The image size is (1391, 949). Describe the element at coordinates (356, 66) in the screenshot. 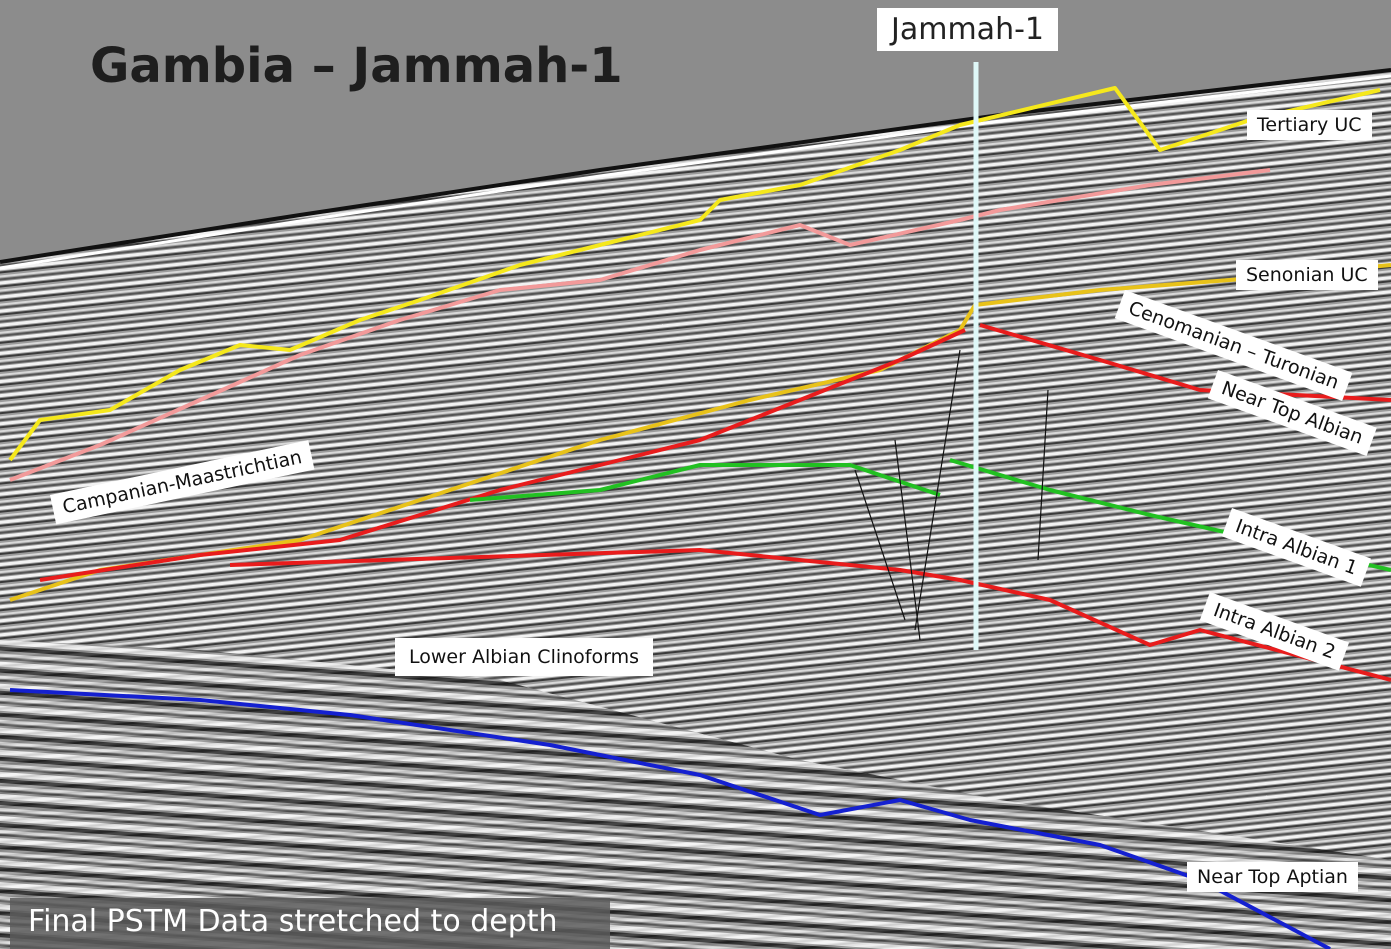

I see `title: Gambia – Jammah-1` at that location.